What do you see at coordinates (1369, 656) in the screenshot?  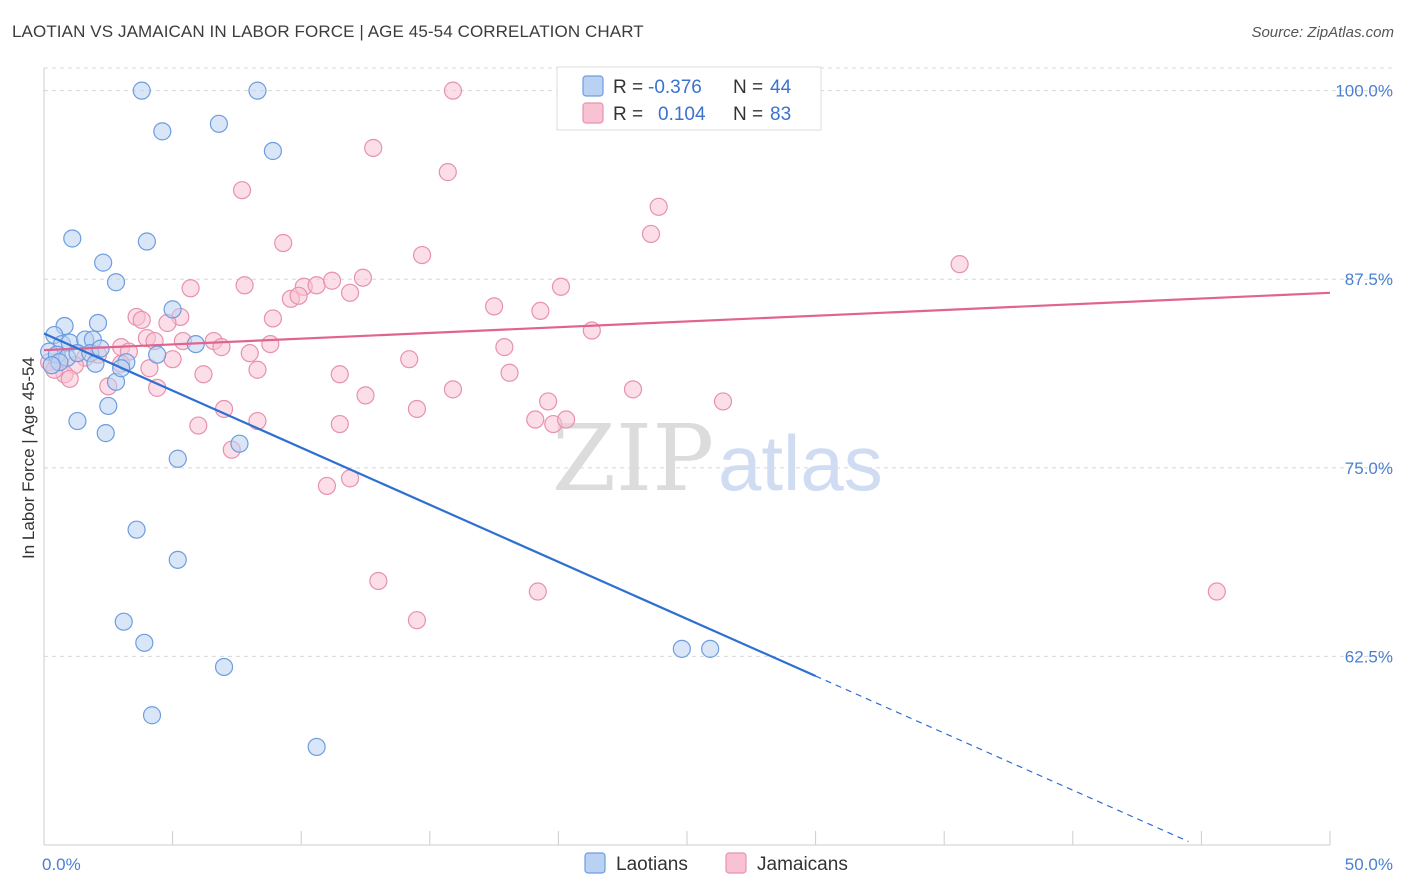 I see `y-tick-label-0: 62.5%` at bounding box center [1369, 656].